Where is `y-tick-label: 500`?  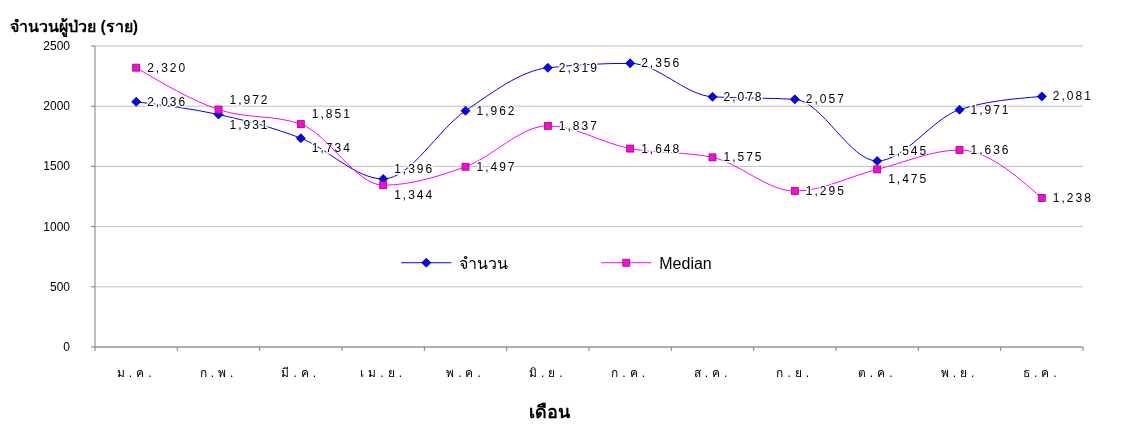 y-tick-label: 500 is located at coordinates (60, 286).